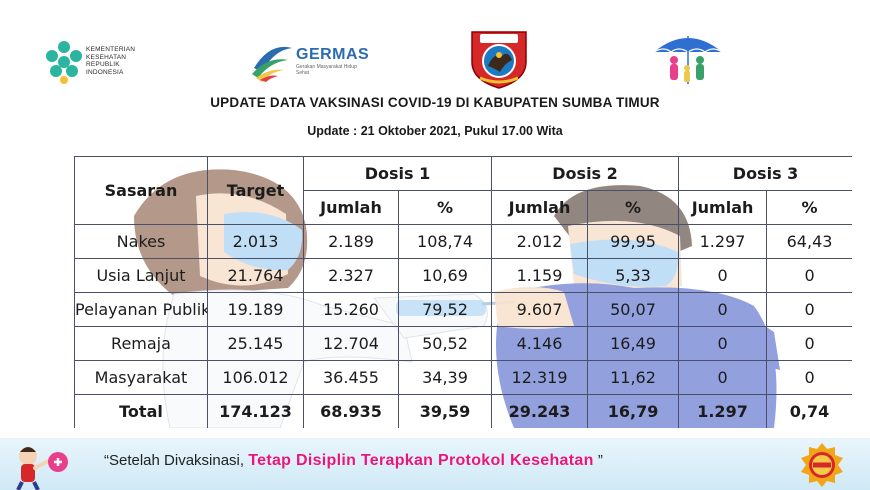 This screenshot has height=490, width=870. What do you see at coordinates (633, 207) in the screenshot?
I see `header-d2-persen: %` at bounding box center [633, 207].